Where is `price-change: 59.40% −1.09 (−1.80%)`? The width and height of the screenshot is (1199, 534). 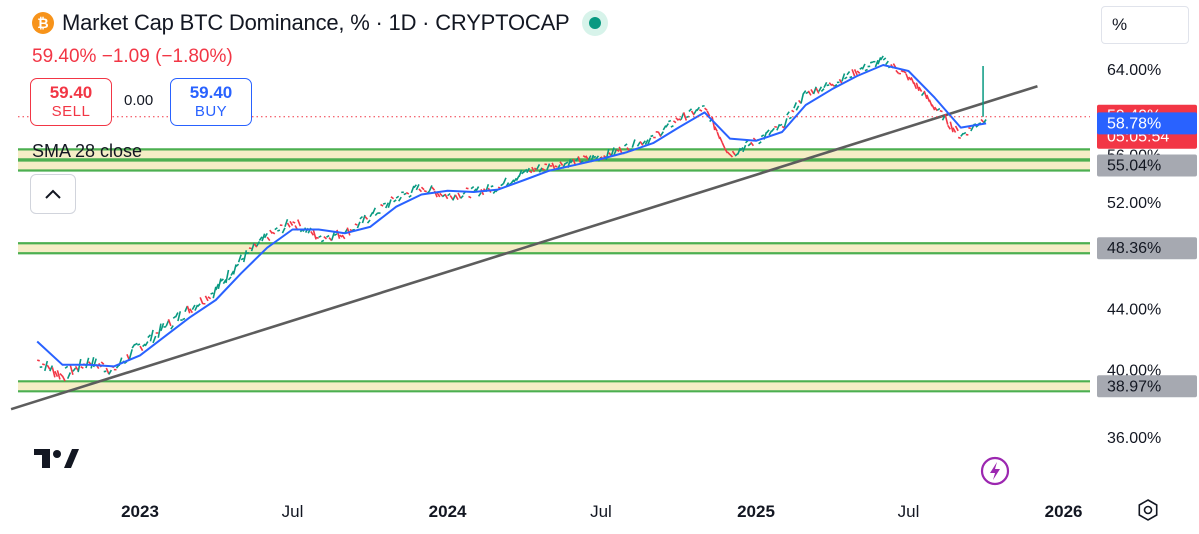
price-change: 59.40% −1.09 (−1.80%) is located at coordinates (132, 56).